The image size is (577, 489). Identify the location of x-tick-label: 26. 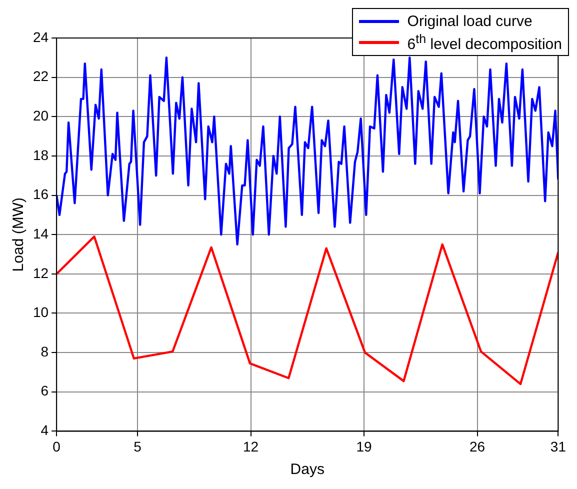
(478, 446).